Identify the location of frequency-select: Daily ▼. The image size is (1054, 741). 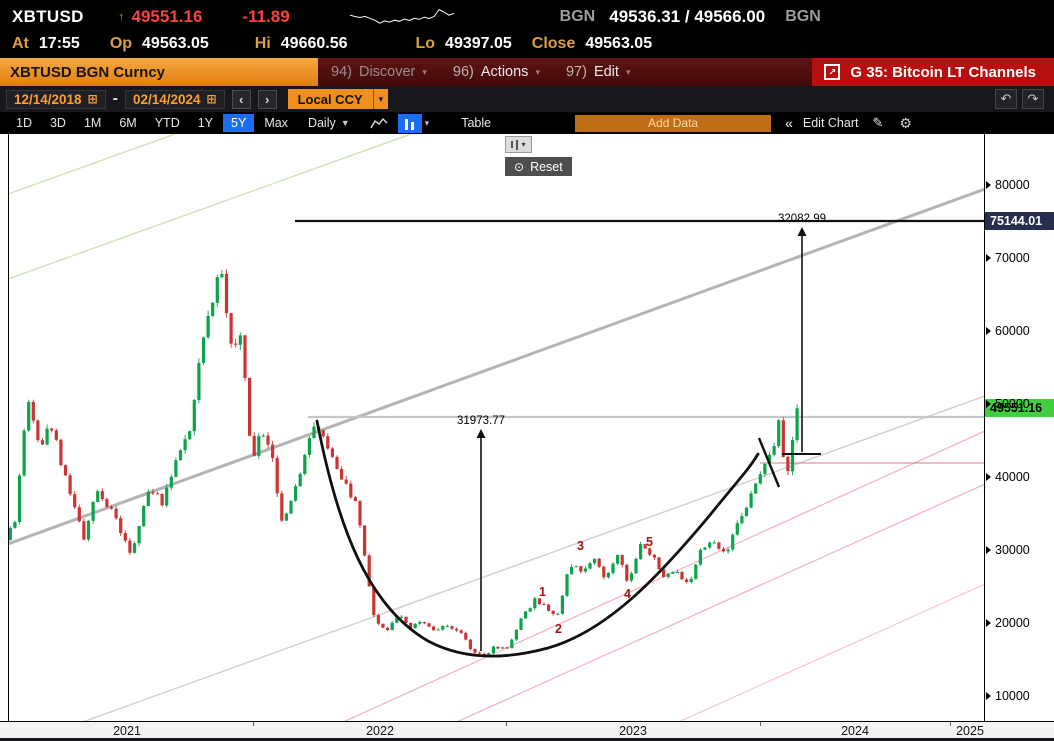
(329, 123).